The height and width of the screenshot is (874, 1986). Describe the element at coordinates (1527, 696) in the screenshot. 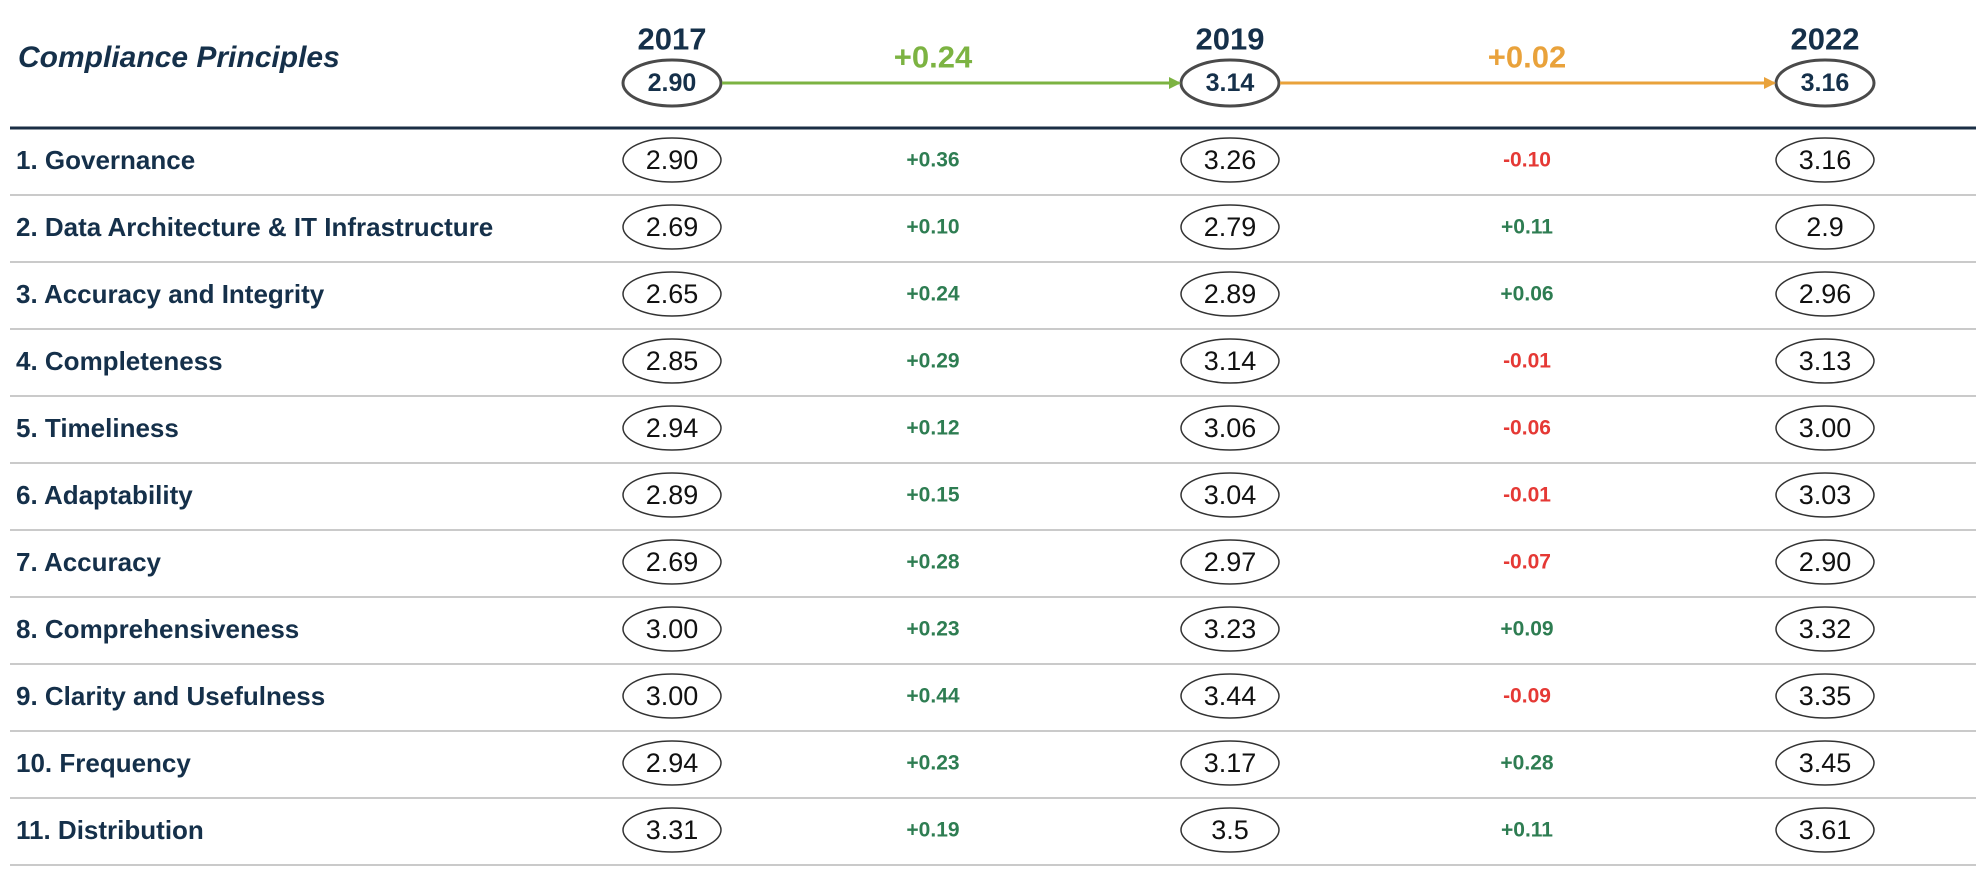

I see `change-value: -0.09` at that location.